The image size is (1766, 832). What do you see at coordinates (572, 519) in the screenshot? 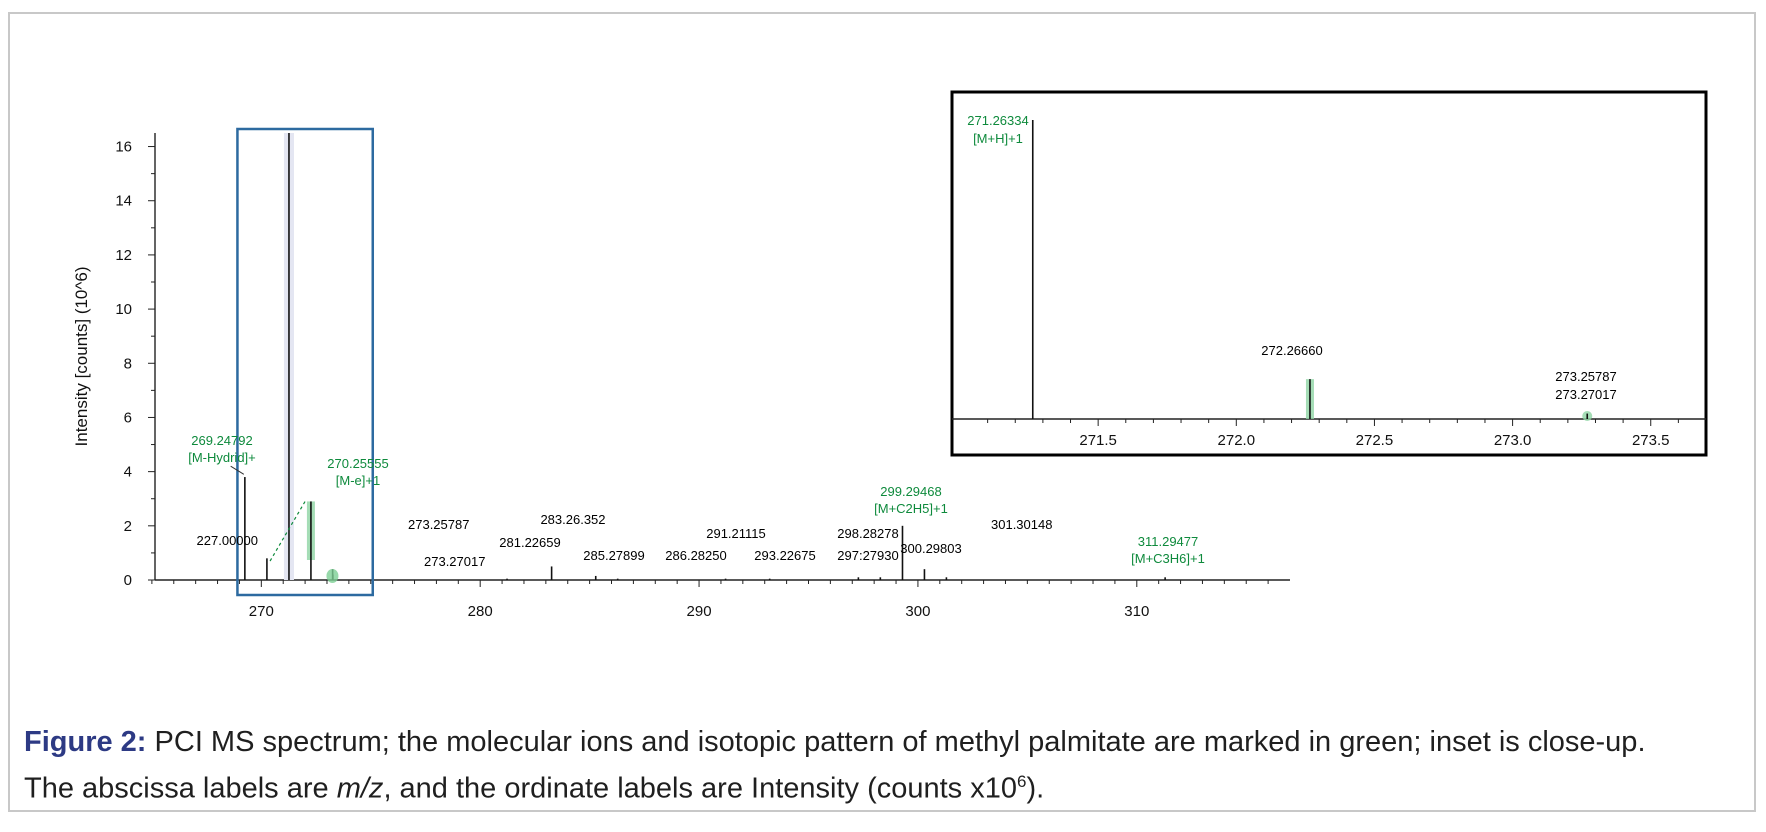
I see `peak-label: 283.26.352` at bounding box center [572, 519].